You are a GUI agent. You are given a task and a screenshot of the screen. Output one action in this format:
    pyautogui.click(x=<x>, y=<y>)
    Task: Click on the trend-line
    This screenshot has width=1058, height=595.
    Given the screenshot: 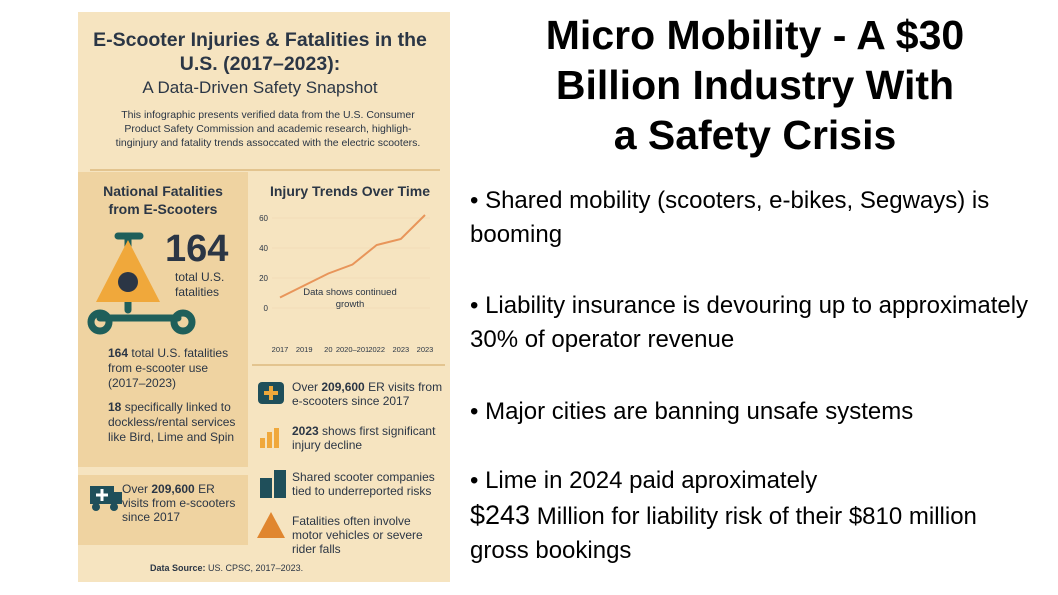 What is the action you would take?
    pyautogui.click(x=352, y=256)
    